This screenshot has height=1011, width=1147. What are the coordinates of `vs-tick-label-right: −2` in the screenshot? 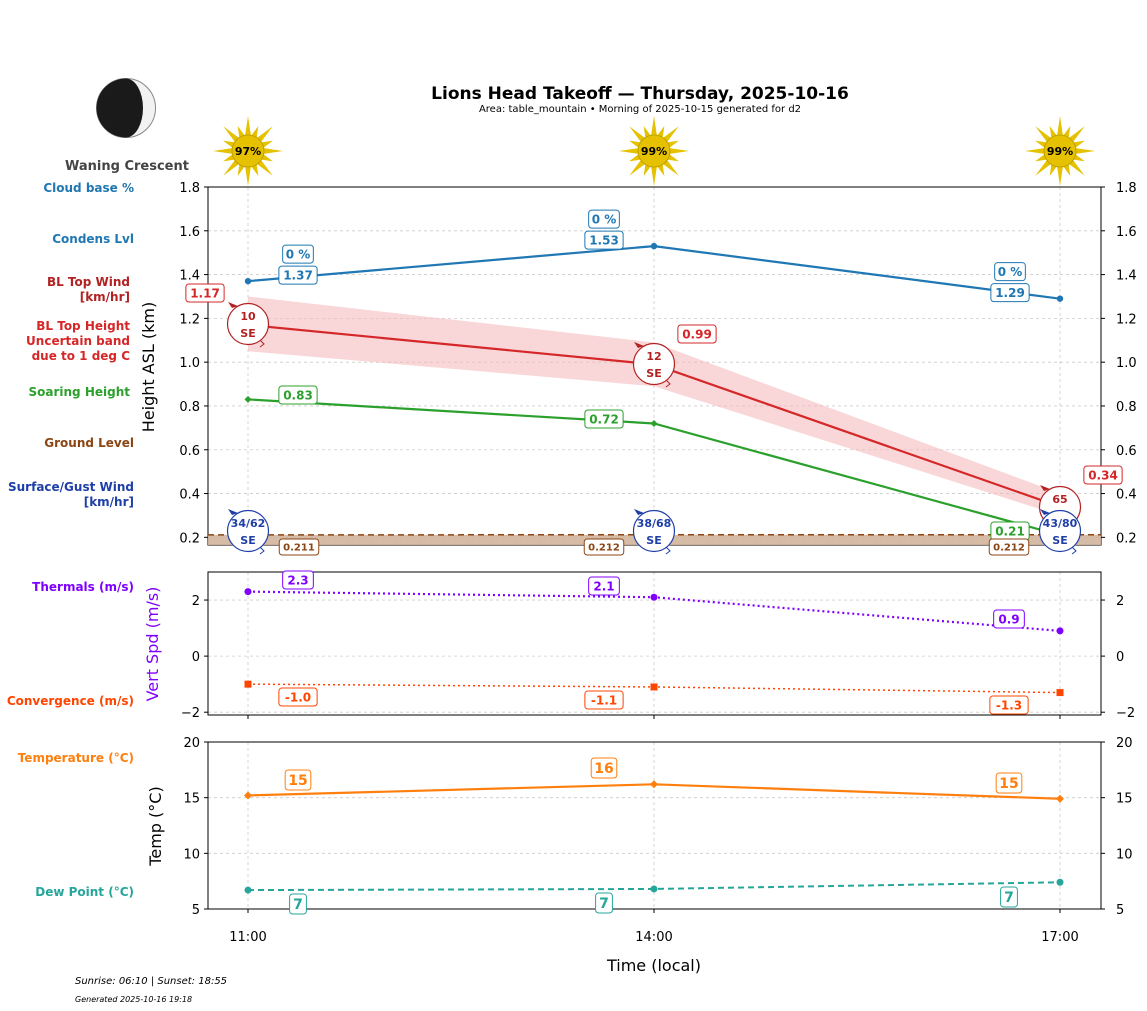 It's located at (1125, 713).